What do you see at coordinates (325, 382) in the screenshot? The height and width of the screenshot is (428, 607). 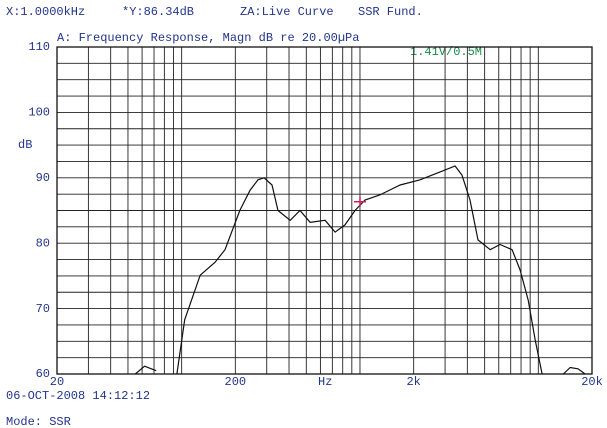 I see `x-axis-label: Hz` at bounding box center [325, 382].